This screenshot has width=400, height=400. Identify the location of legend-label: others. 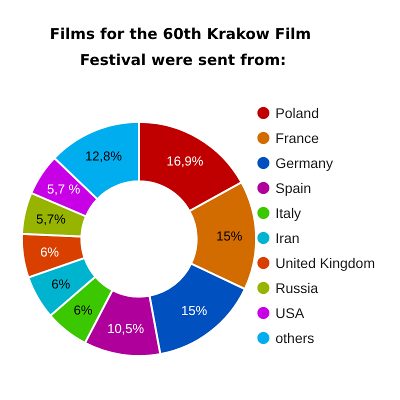
(294, 338).